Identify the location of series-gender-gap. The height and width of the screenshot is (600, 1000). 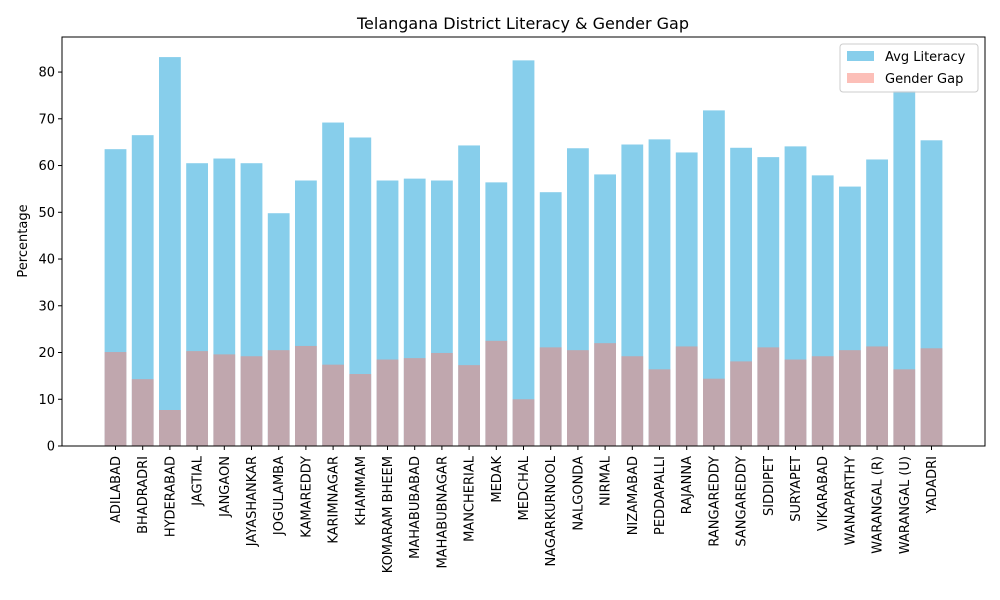
(523, 393).